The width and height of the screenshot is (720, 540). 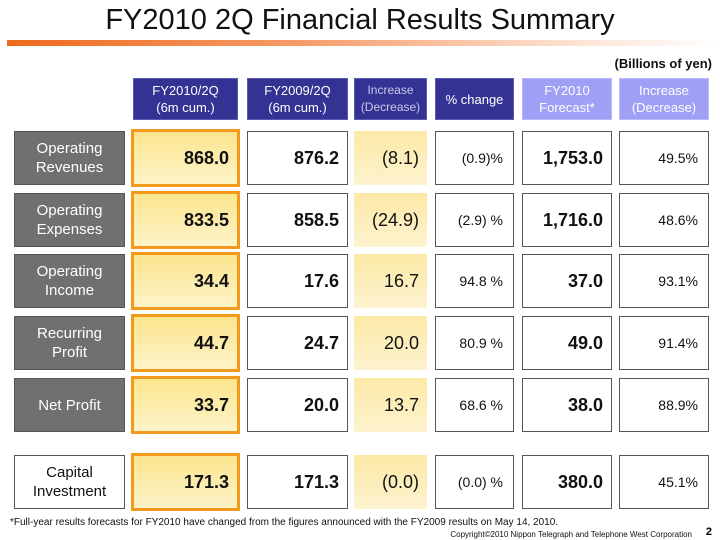 I want to click on value-cell-forecast-increase: 45.1%, so click(x=664, y=482).